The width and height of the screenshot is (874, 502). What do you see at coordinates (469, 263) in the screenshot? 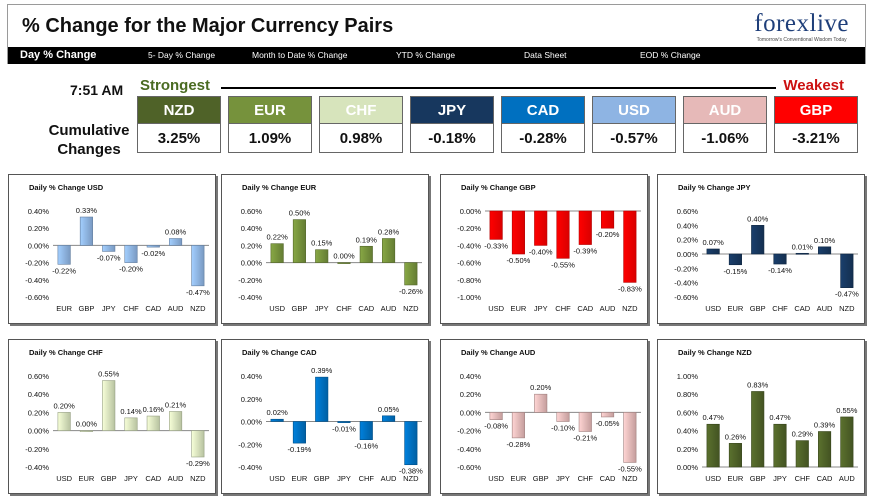
I see `y-tick-label: -0.60%` at bounding box center [469, 263].